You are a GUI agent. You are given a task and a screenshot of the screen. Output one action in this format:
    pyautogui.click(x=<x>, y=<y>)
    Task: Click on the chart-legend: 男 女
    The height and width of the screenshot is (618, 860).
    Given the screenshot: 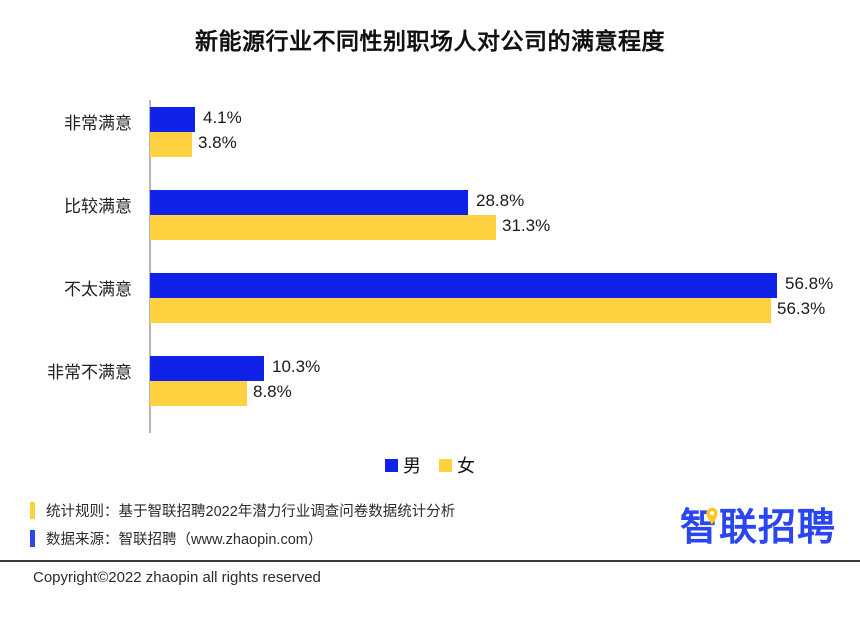 What is the action you would take?
    pyautogui.click(x=430, y=465)
    